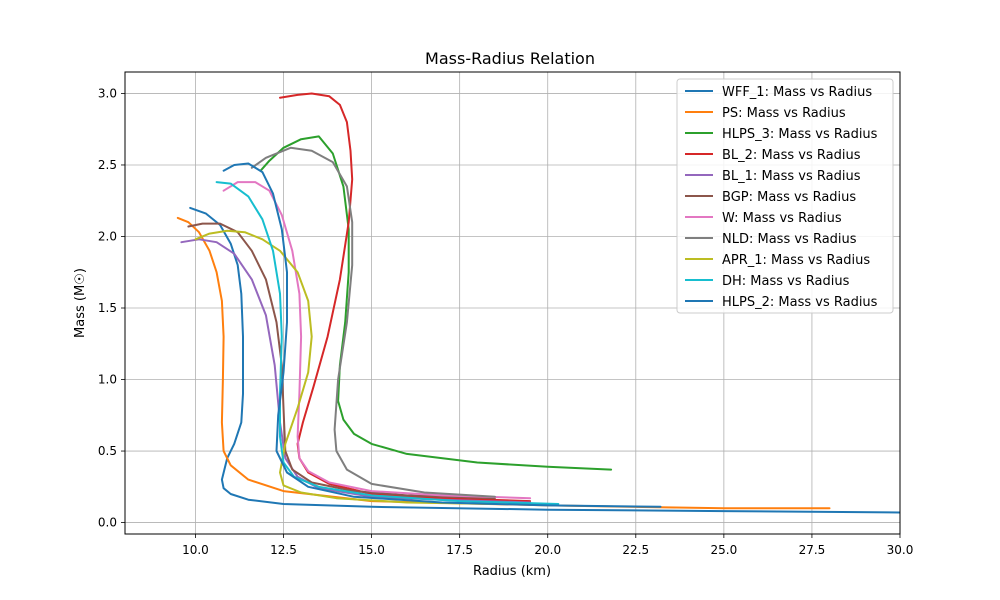 This screenshot has height=600, width=1000. Describe the element at coordinates (800, 134) in the screenshot. I see `legend-label: HLPS_3: Mass vs Radius` at that location.